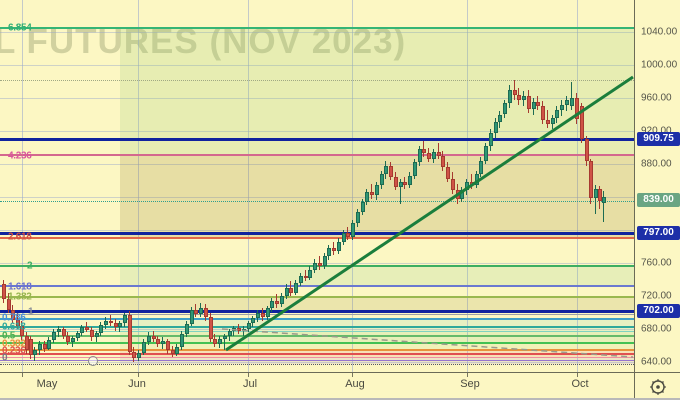 Image resolution: width=680 pixels, height=400 pixels. Describe the element at coordinates (580, 384) in the screenshot. I see `month-label: Oct` at that location.